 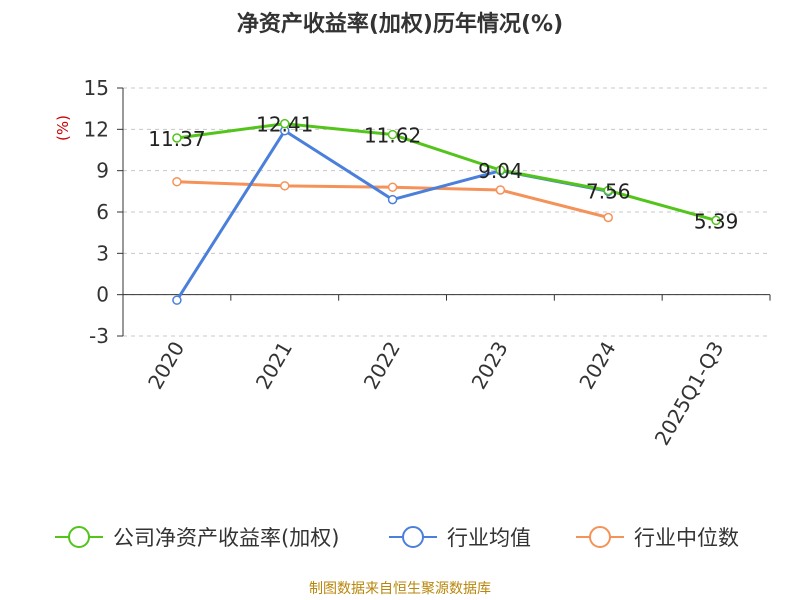 What do you see at coordinates (397, 538) in the screenshot?
I see `legend: 公司净资产收益率(加权) 行业均值 行业中位数` at bounding box center [397, 538].